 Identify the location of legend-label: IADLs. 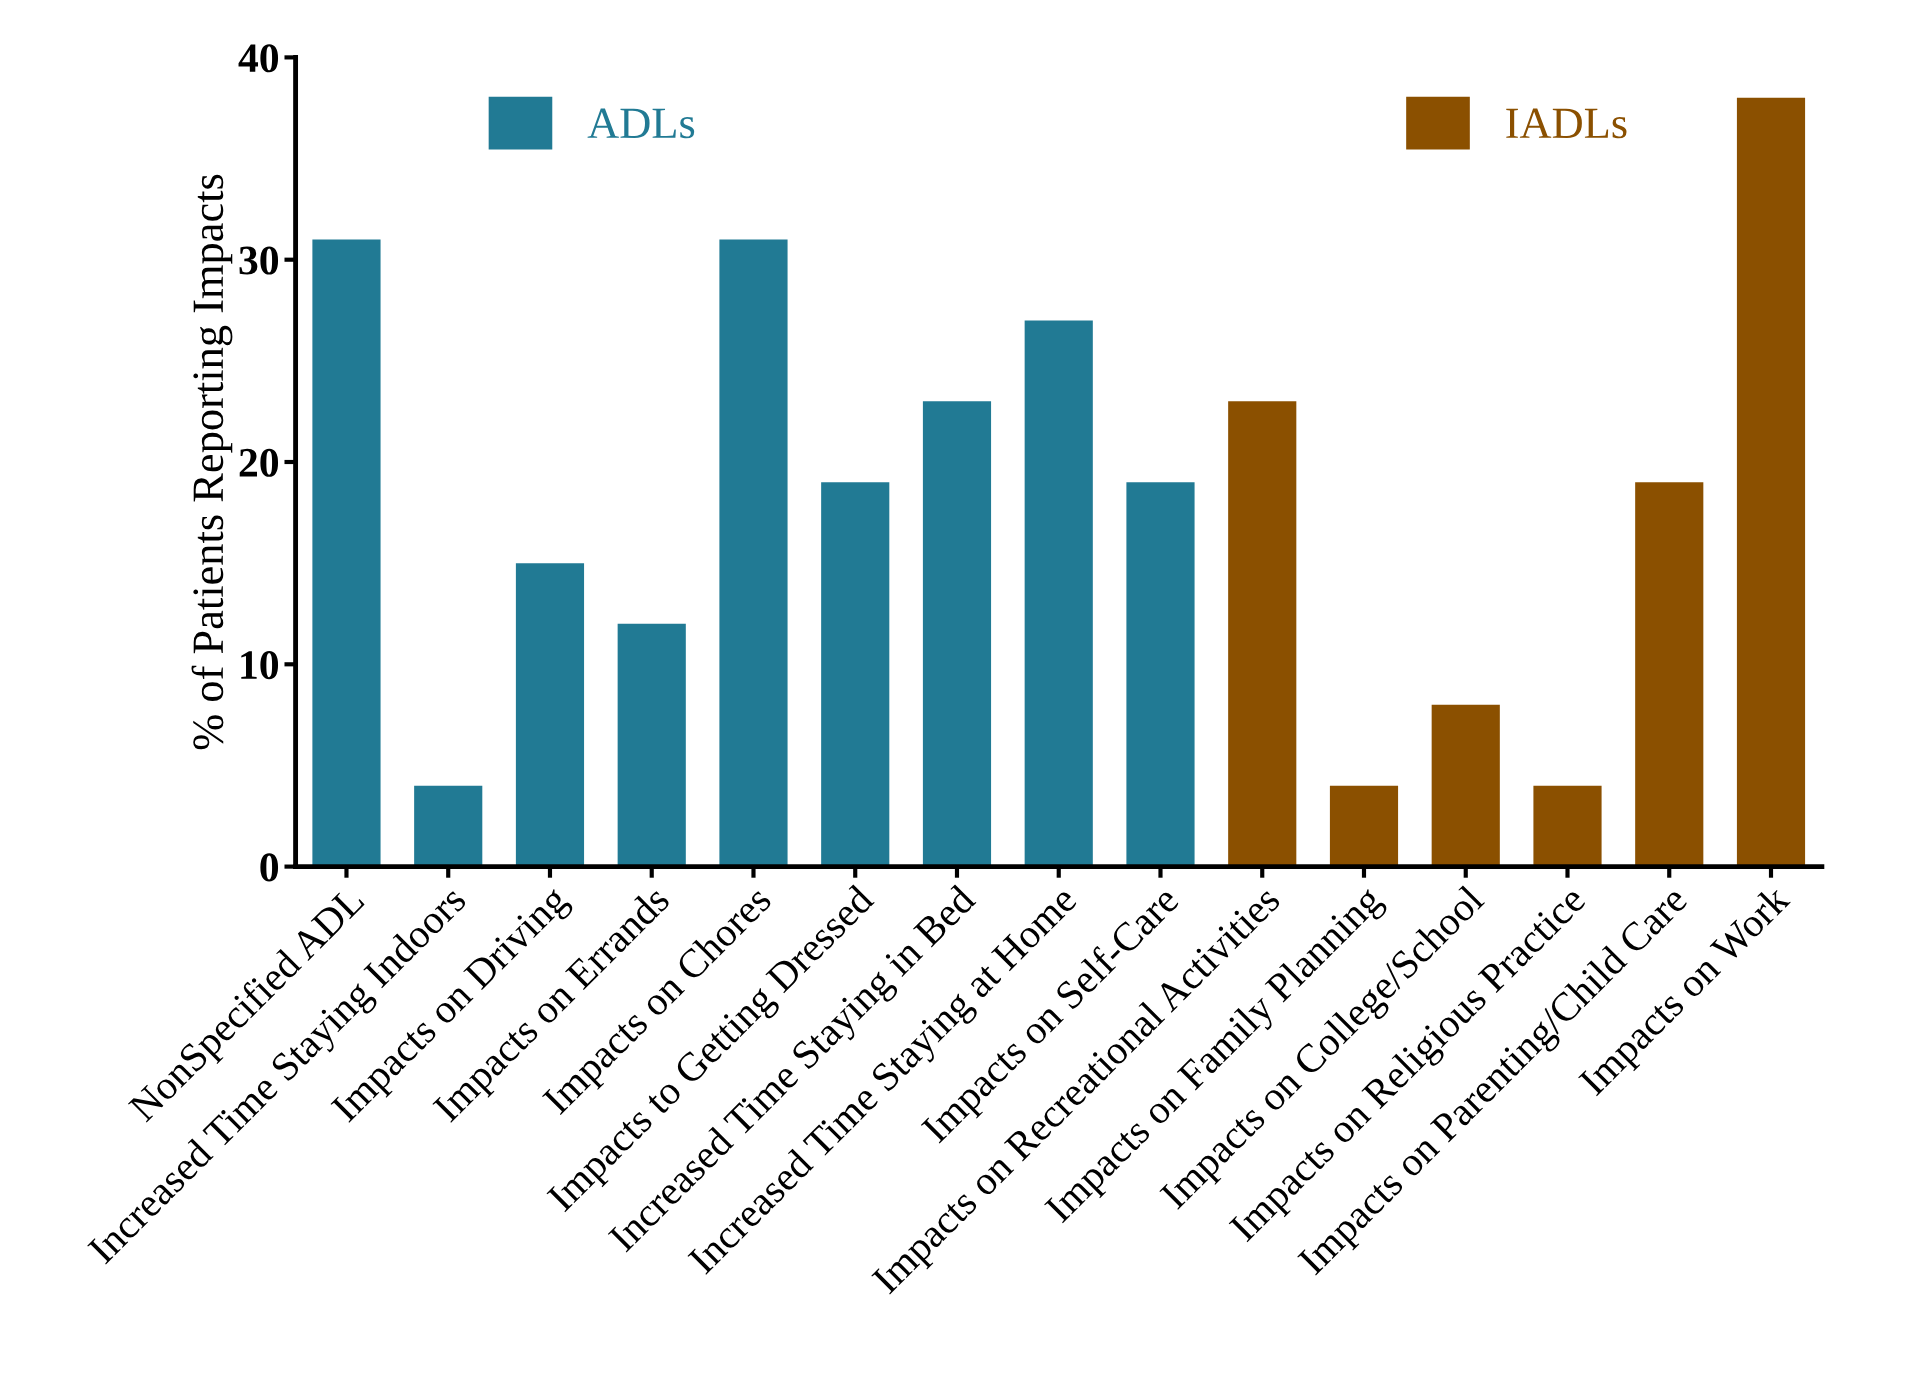
(1566, 123).